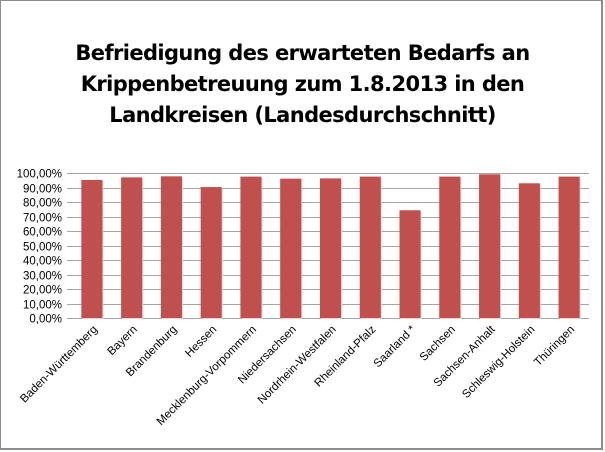  What do you see at coordinates (42, 306) in the screenshot?
I see `y-tick-label: 10,00%` at bounding box center [42, 306].